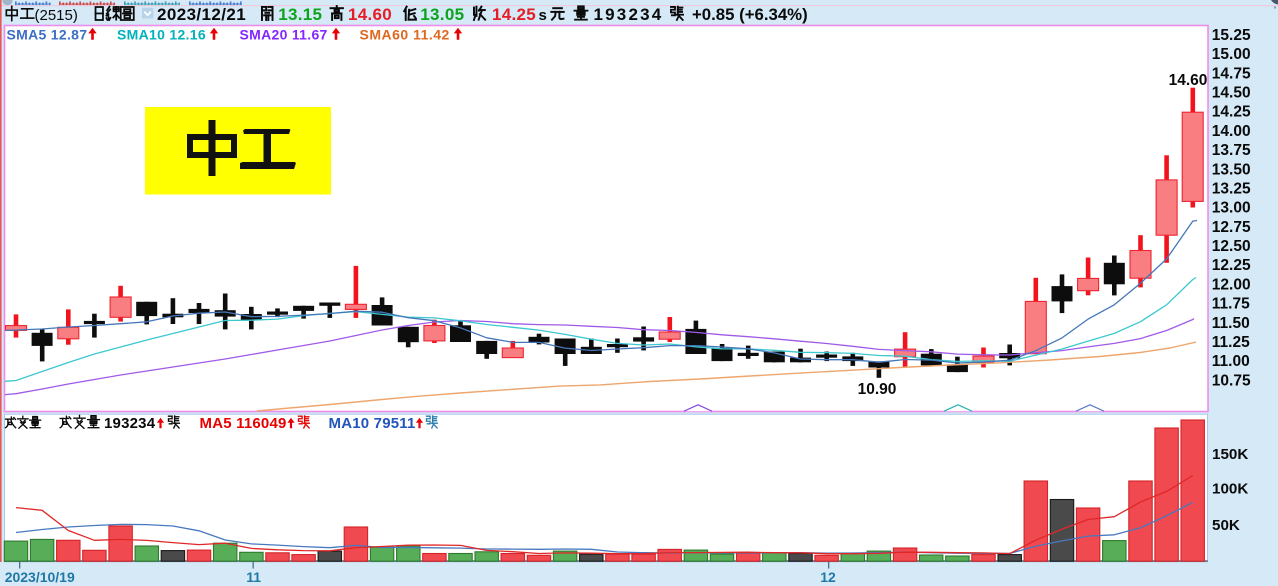 Image resolution: width=1278 pixels, height=586 pixels. What do you see at coordinates (1231, 265) in the screenshot?
I see `svg-text: 12.25` at bounding box center [1231, 265].